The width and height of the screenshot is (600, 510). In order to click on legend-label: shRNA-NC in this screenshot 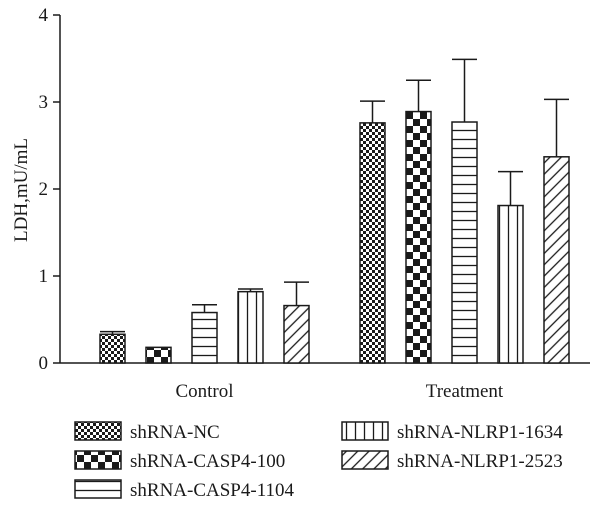, I will do `click(175, 432)`.